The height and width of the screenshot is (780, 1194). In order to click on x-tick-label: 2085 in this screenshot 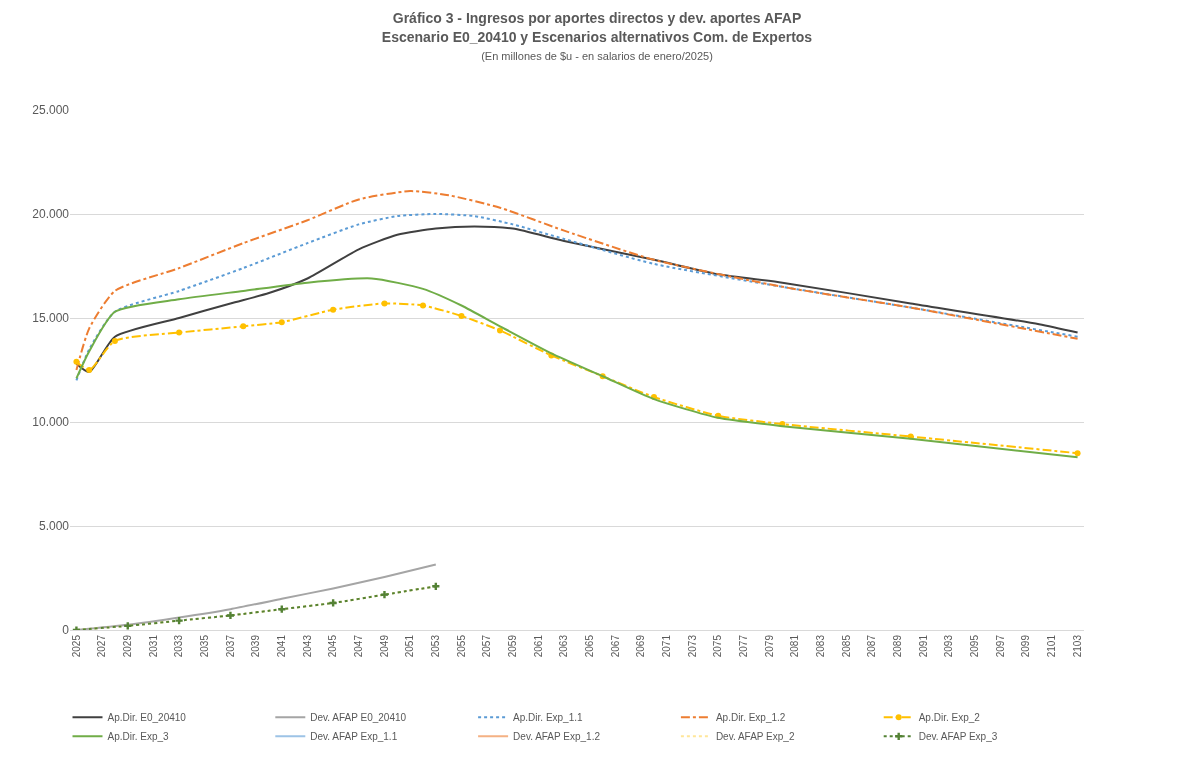, I will do `click(846, 646)`.